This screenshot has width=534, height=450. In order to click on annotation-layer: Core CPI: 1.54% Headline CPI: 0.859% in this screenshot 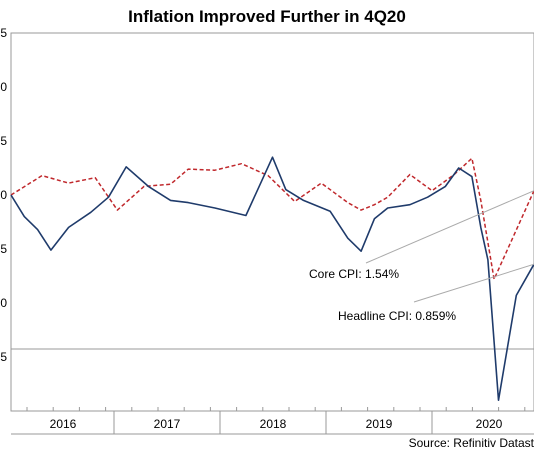, I will do `click(421, 256)`.